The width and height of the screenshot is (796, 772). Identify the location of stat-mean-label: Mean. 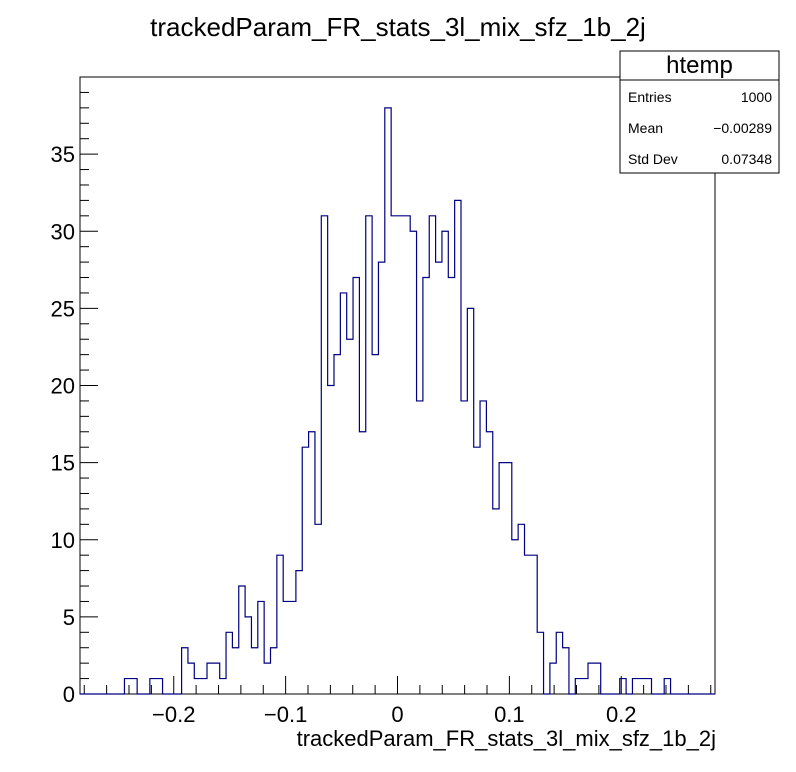
(645, 128).